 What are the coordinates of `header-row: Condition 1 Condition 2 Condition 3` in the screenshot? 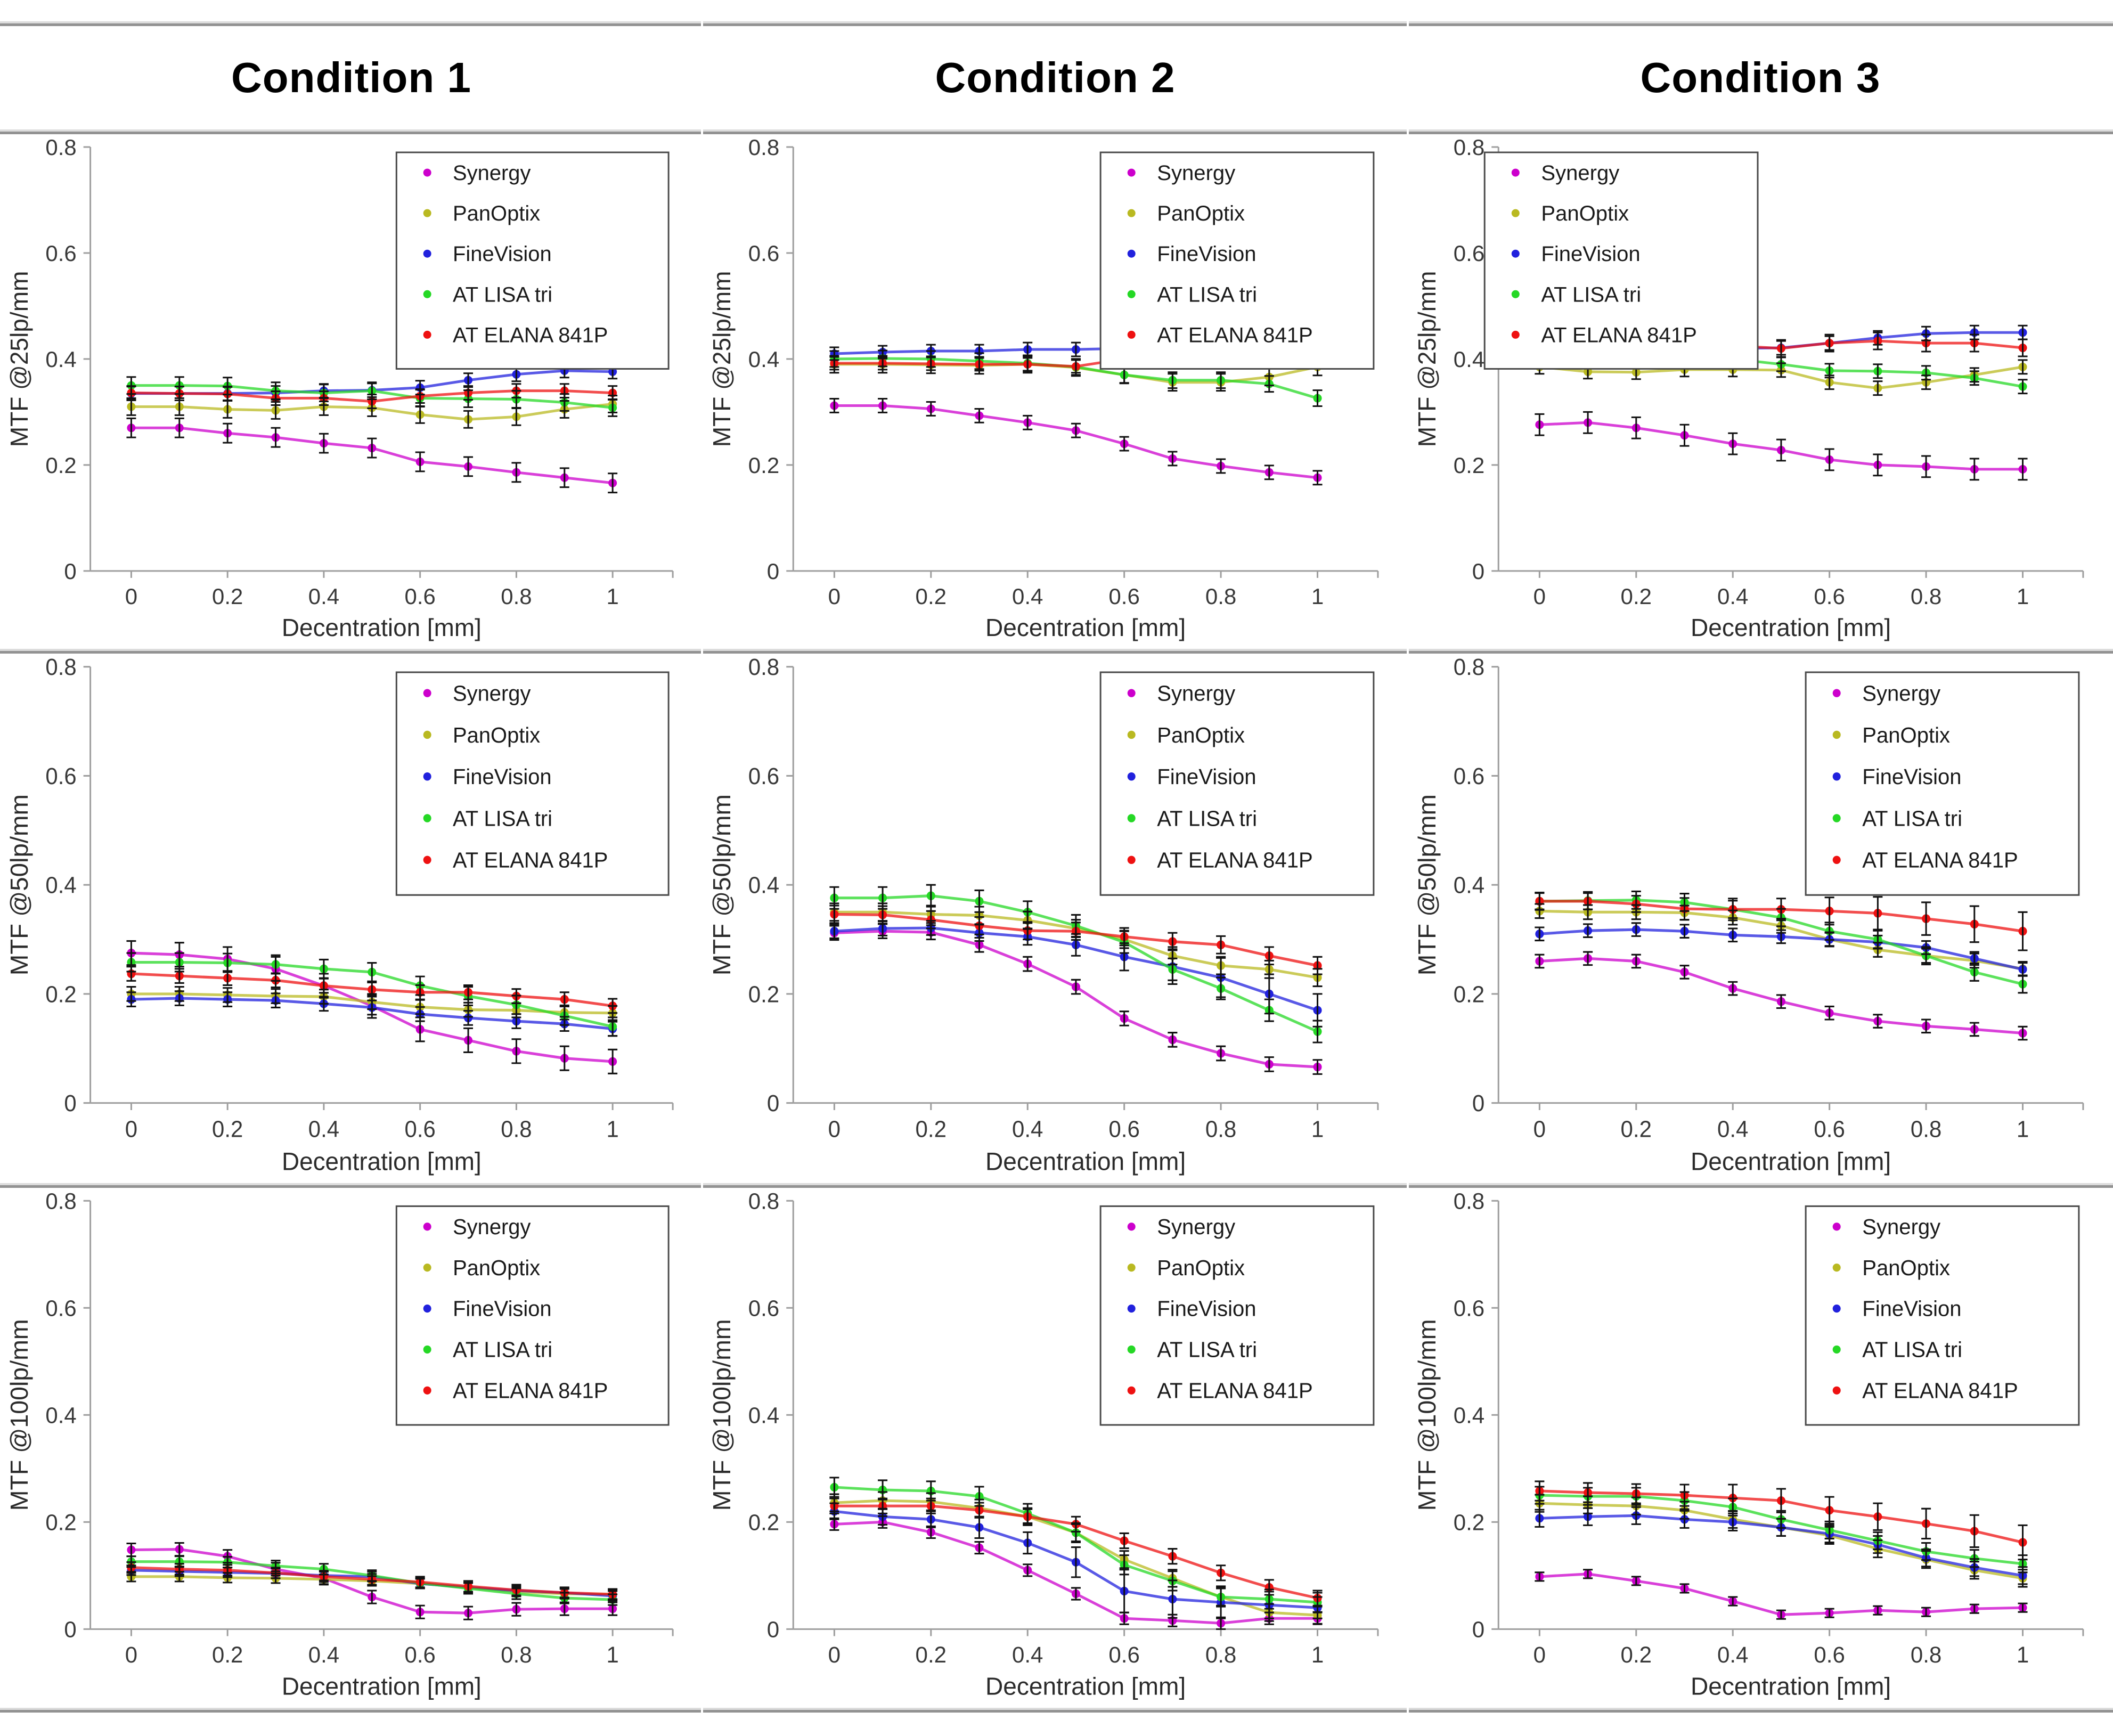 It's located at (1056, 77).